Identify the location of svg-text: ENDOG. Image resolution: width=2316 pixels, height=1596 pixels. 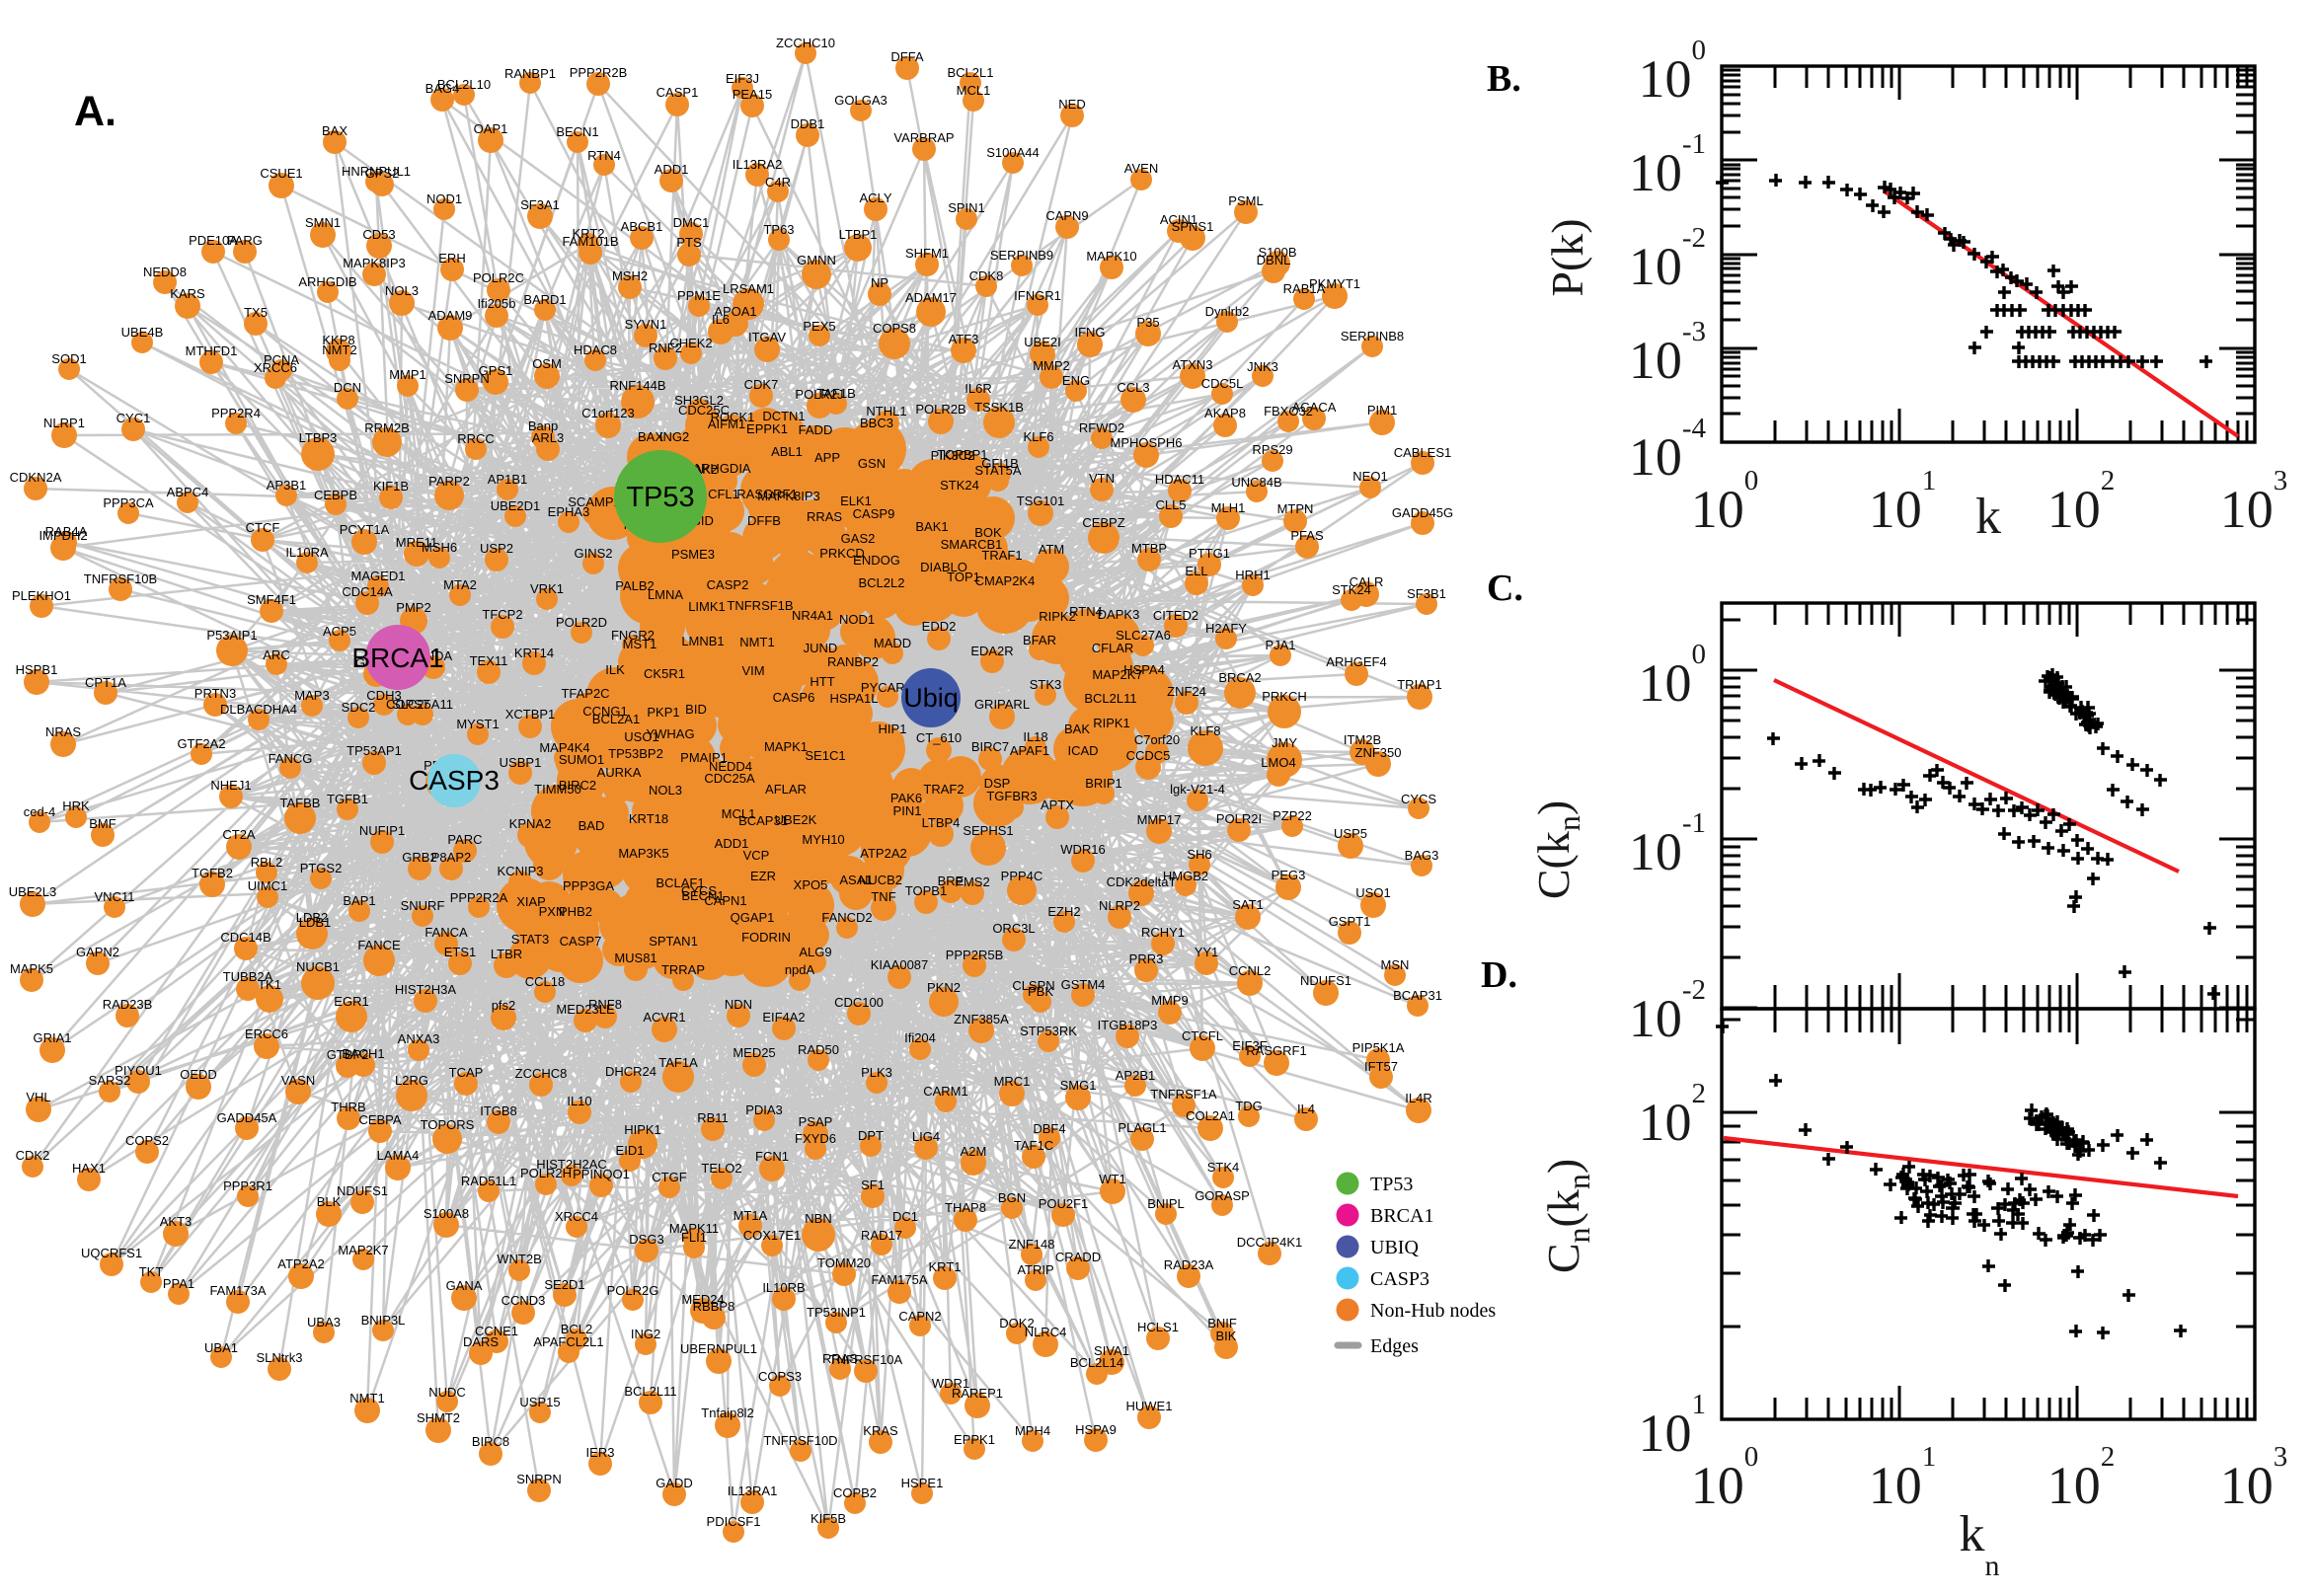
(876, 560).